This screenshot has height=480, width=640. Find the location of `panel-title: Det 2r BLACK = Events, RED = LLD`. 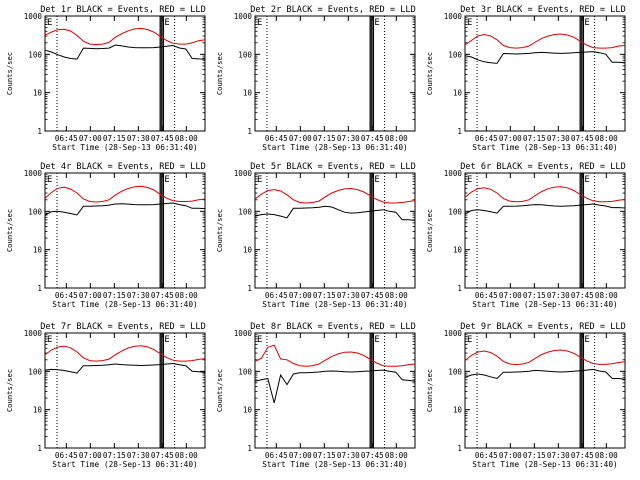

panel-title: Det 2r BLACK = Events, RED = LLD is located at coordinates (333, 10).